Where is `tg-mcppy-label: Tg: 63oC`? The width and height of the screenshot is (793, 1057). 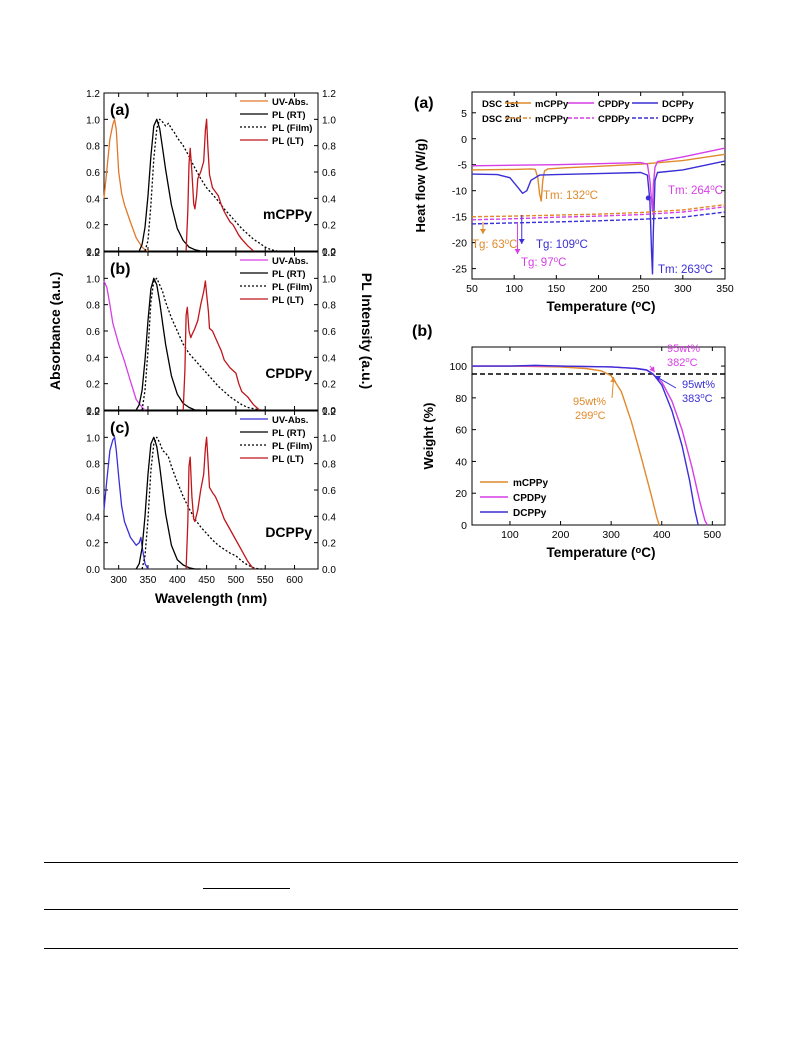
tg-mcppy-label: Tg: 63oC is located at coordinates (494, 244).